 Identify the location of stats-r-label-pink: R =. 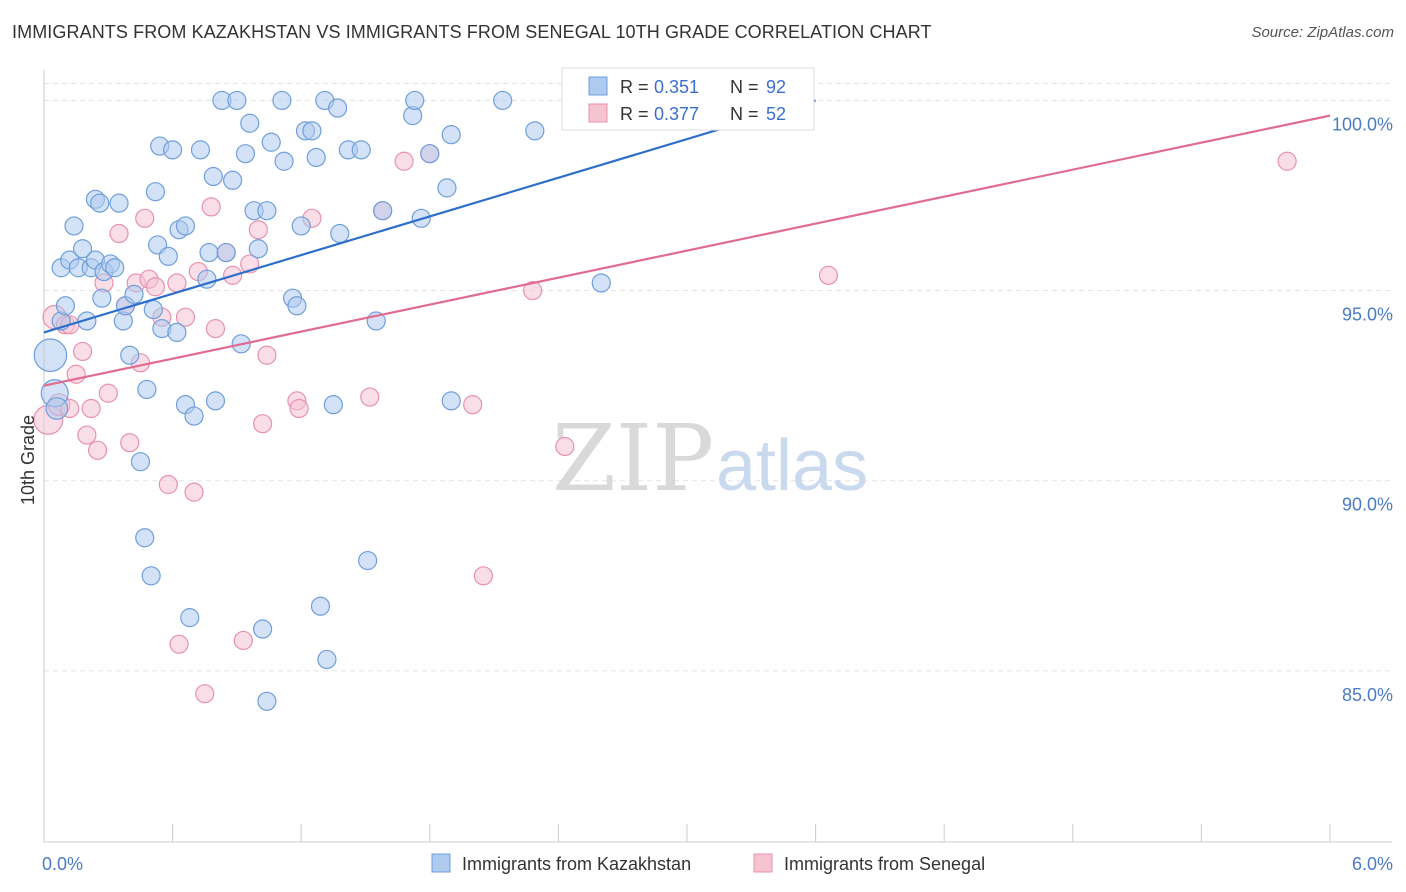
(634, 114).